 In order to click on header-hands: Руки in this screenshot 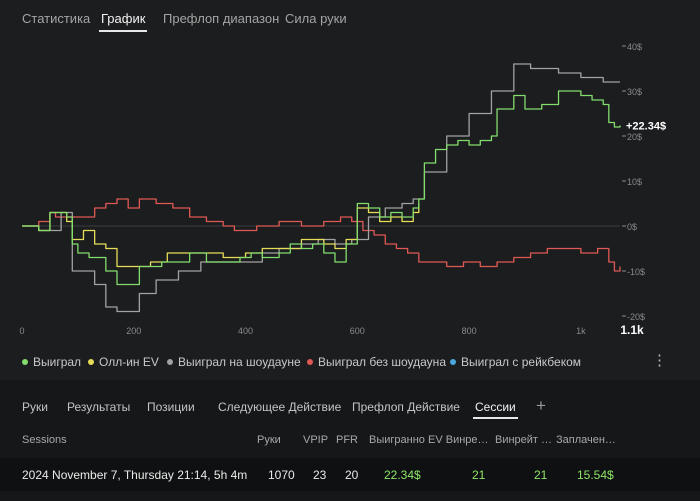, I will do `click(269, 440)`.